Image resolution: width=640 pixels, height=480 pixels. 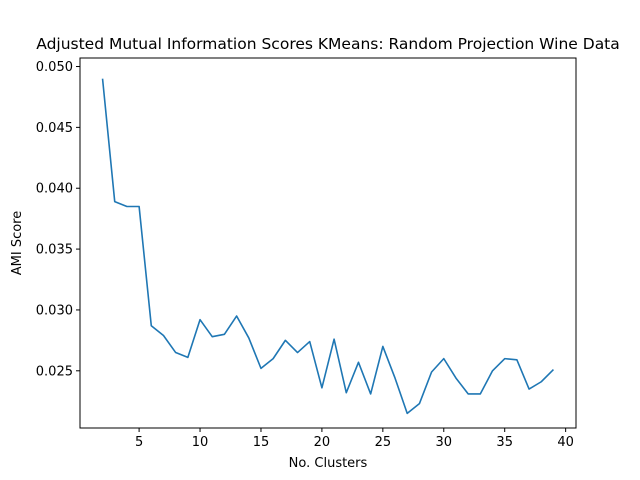 What do you see at coordinates (54, 310) in the screenshot?
I see `y-tick-label: 0.030` at bounding box center [54, 310].